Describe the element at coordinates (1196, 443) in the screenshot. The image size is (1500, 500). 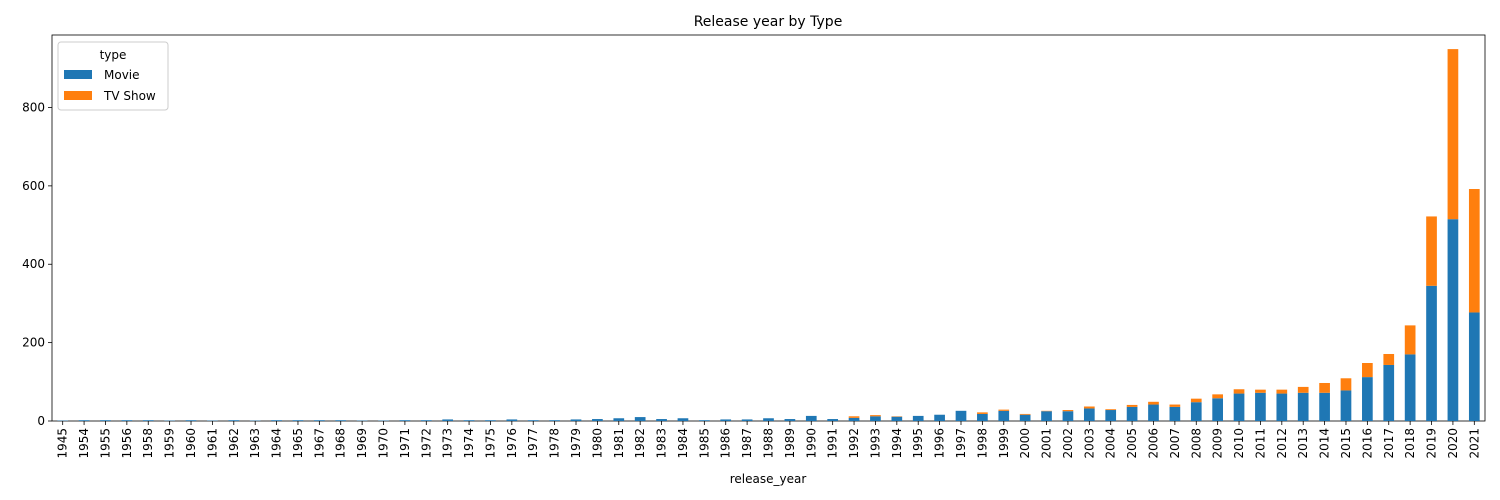
I see `x-tick-label-2008: 2008` at that location.